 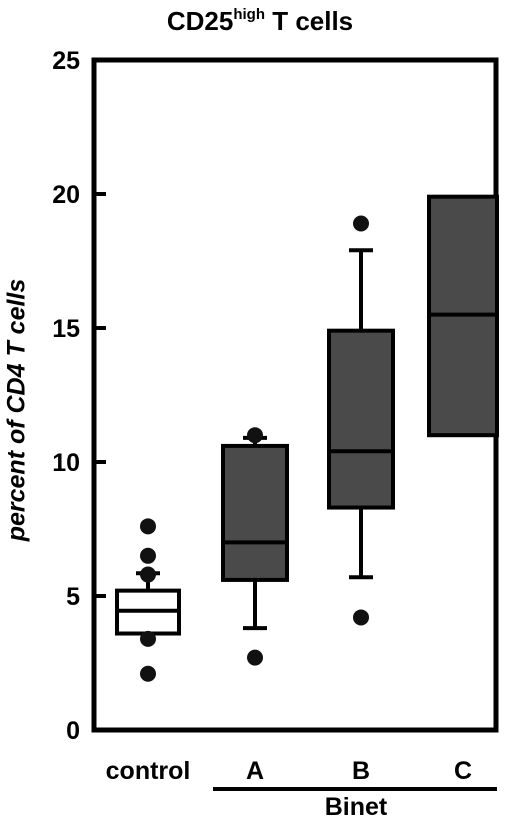 I want to click on y-tick-label-15: 15, so click(x=66, y=329).